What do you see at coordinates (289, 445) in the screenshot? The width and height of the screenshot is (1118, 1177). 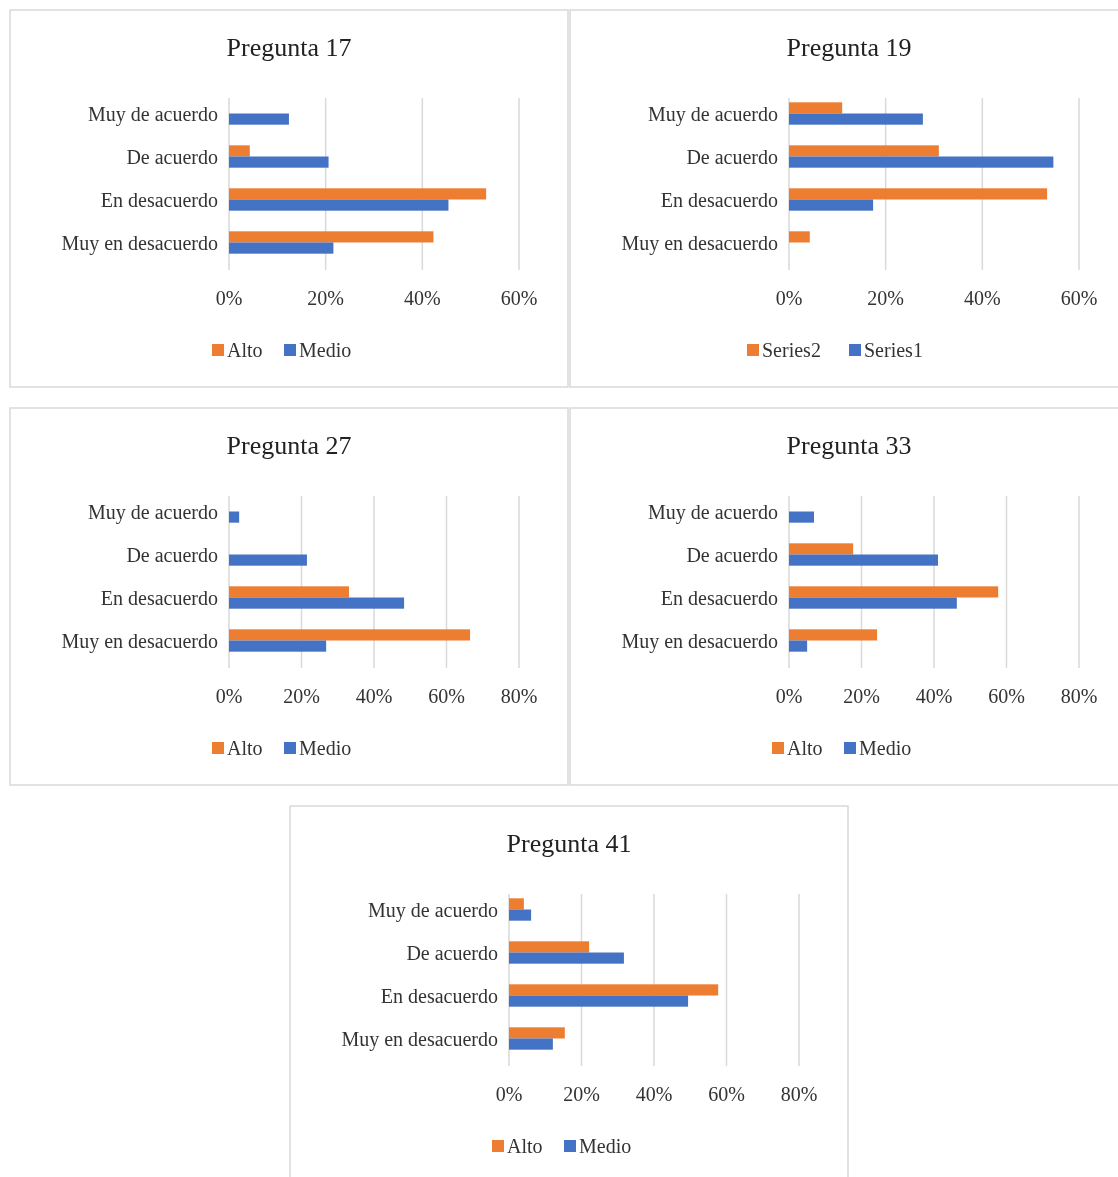 I see `chart-title: Pregunta 27` at bounding box center [289, 445].